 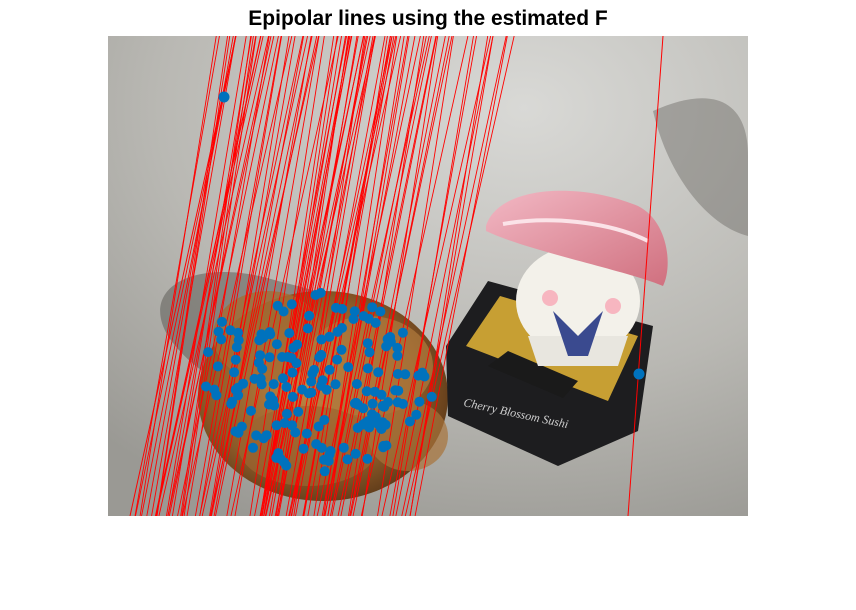 What do you see at coordinates (428, 18) in the screenshot?
I see `figure-title: Epipolar lines using the estimated F` at bounding box center [428, 18].